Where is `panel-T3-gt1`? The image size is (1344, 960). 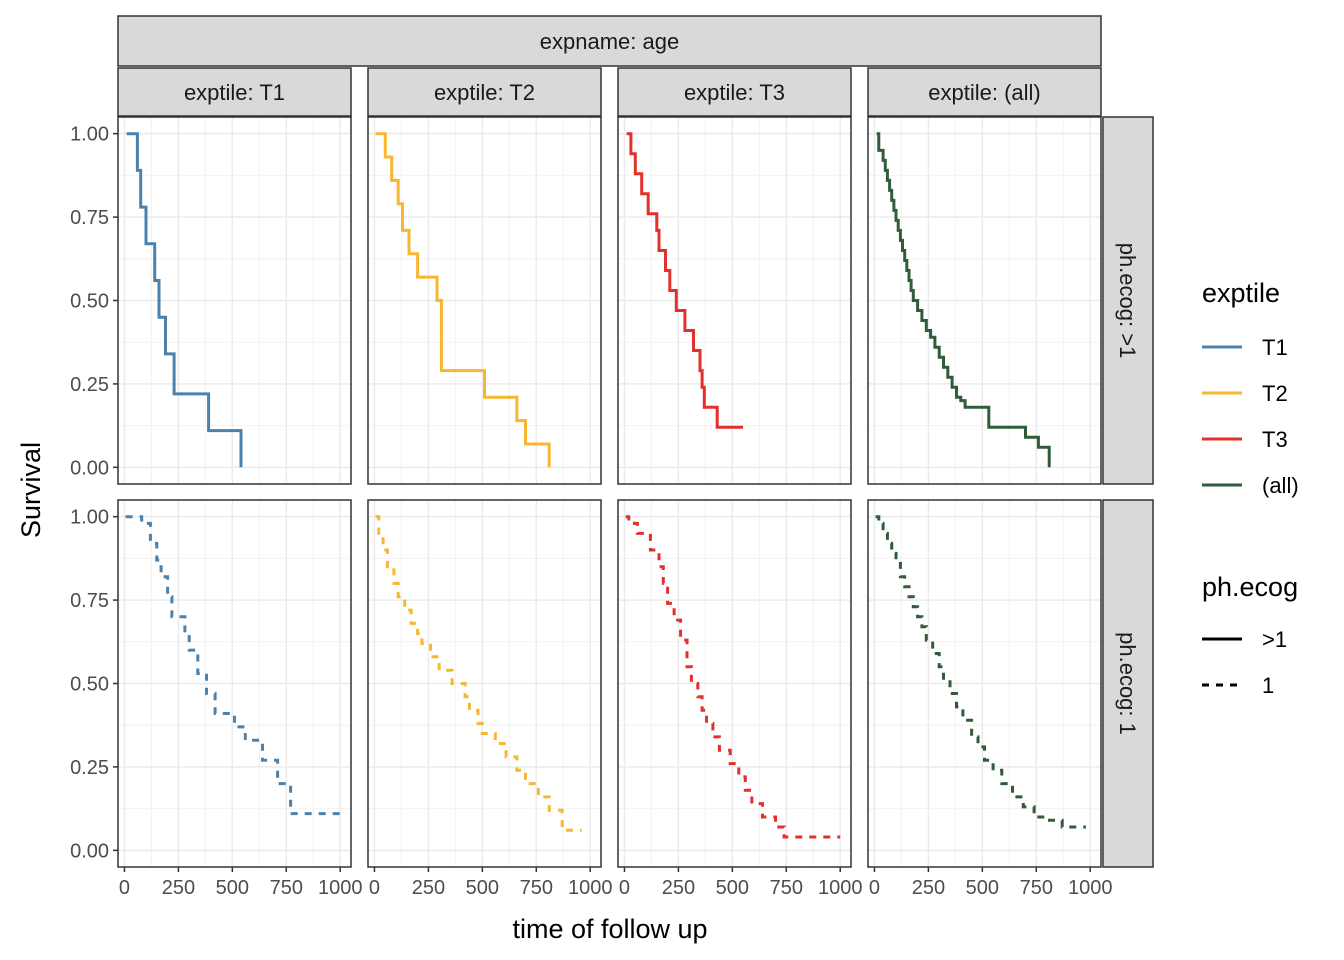 panel-T3-gt1 is located at coordinates (734, 300).